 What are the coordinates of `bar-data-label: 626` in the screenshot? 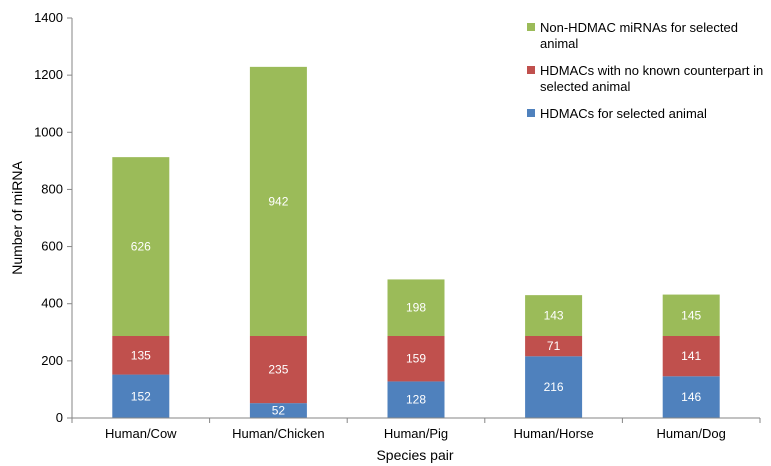 It's located at (141, 247).